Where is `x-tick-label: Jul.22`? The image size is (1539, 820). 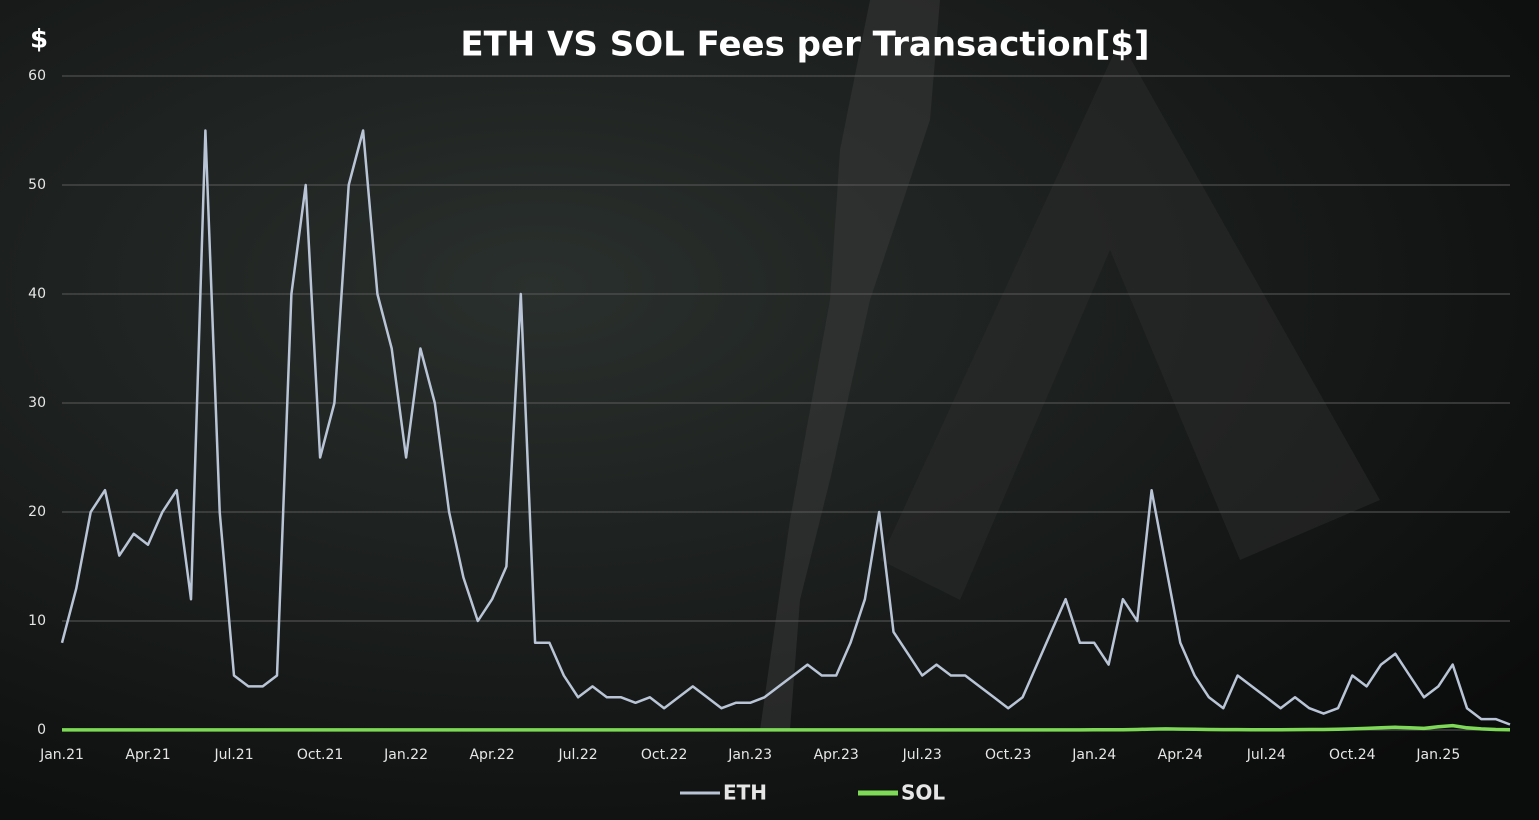 x-tick-label: Jul.22 is located at coordinates (578, 755).